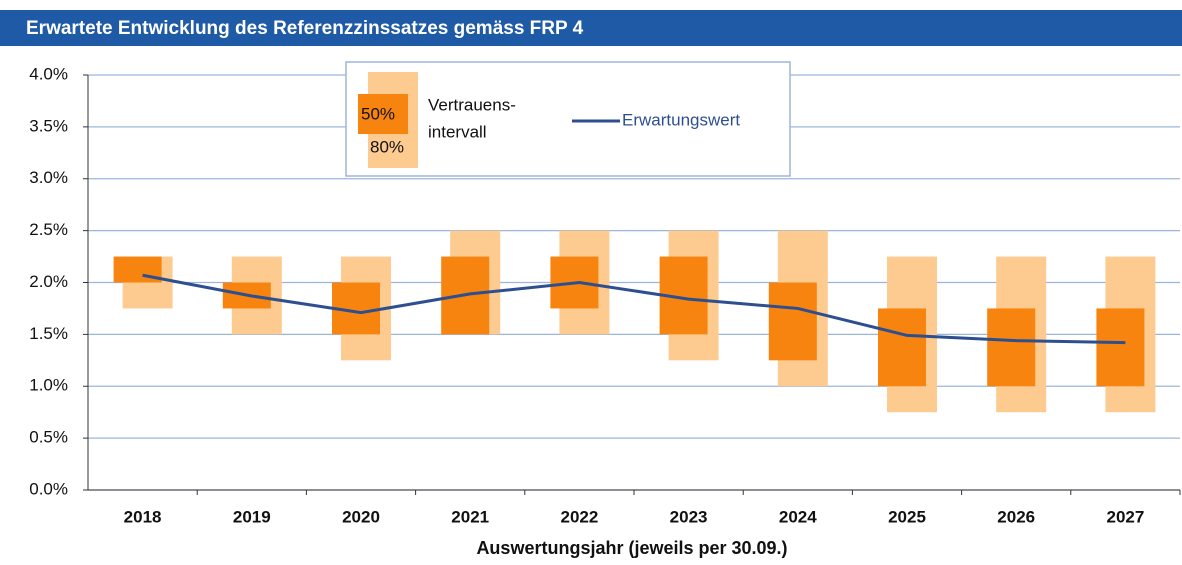 The height and width of the screenshot is (565, 1182). Describe the element at coordinates (457, 131) in the screenshot. I see `legend-title: intervall` at that location.